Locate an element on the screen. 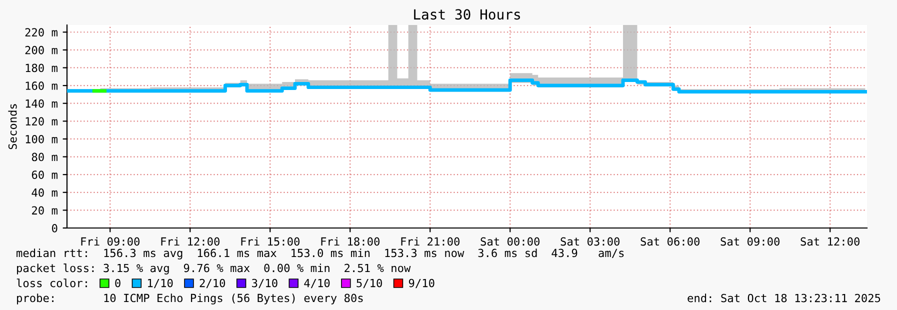 Image resolution: width=897 pixels, height=310 pixels. y-tick-label: 40 m is located at coordinates (45, 192).